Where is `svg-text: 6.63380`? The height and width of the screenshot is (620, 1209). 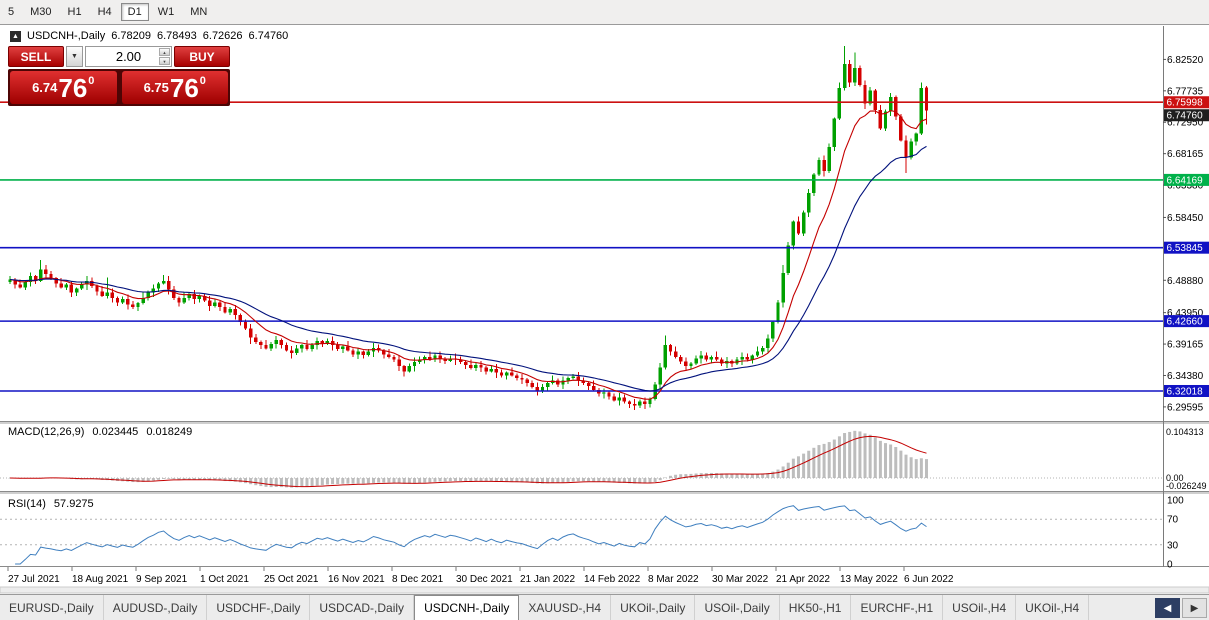
svg-text: 6.63380 is located at coordinates (1185, 186).